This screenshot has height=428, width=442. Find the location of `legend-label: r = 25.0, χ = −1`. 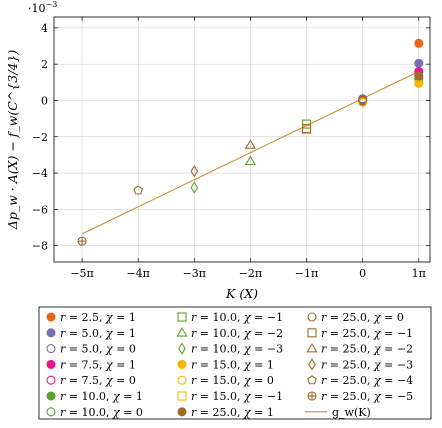

legend-label: r = 25.0, χ = −1 is located at coordinates (367, 333).